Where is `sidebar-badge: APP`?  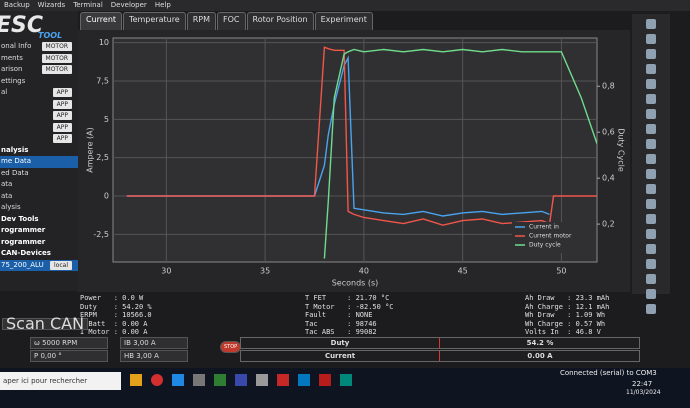
sidebar-badge: APP is located at coordinates (62, 127).